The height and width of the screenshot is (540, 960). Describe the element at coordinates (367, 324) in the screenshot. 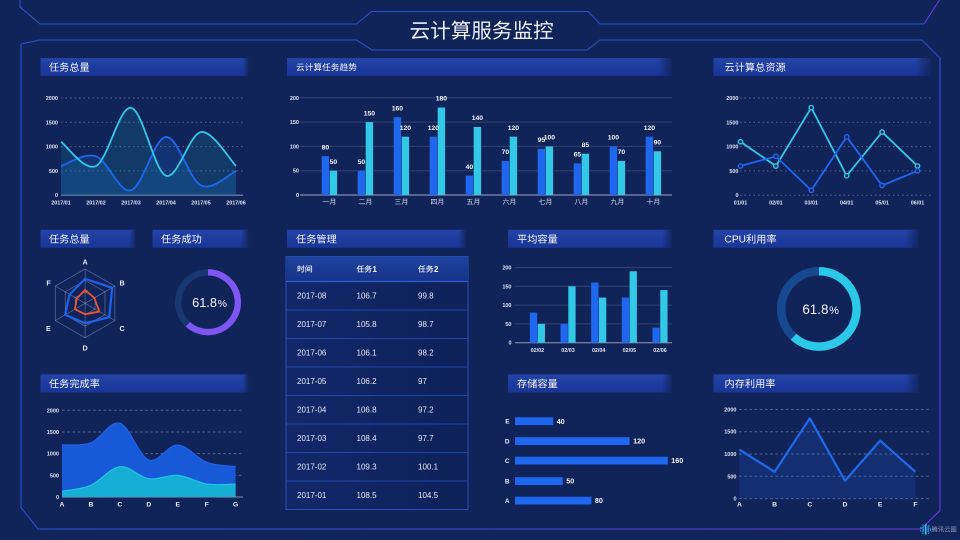

I see `svg-text: 105.8` at that location.